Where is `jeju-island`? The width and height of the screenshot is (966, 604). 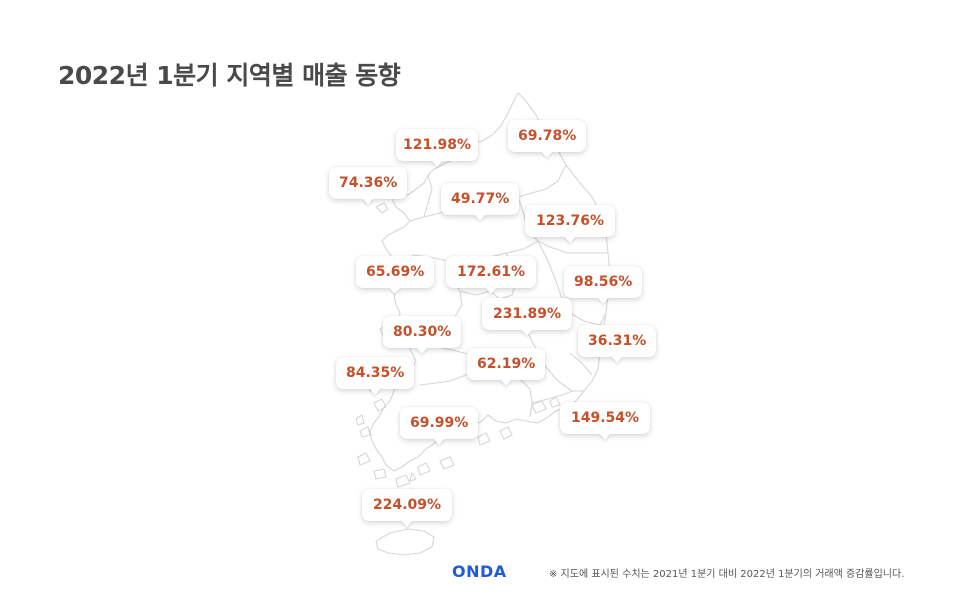 jeju-island is located at coordinates (405, 542).